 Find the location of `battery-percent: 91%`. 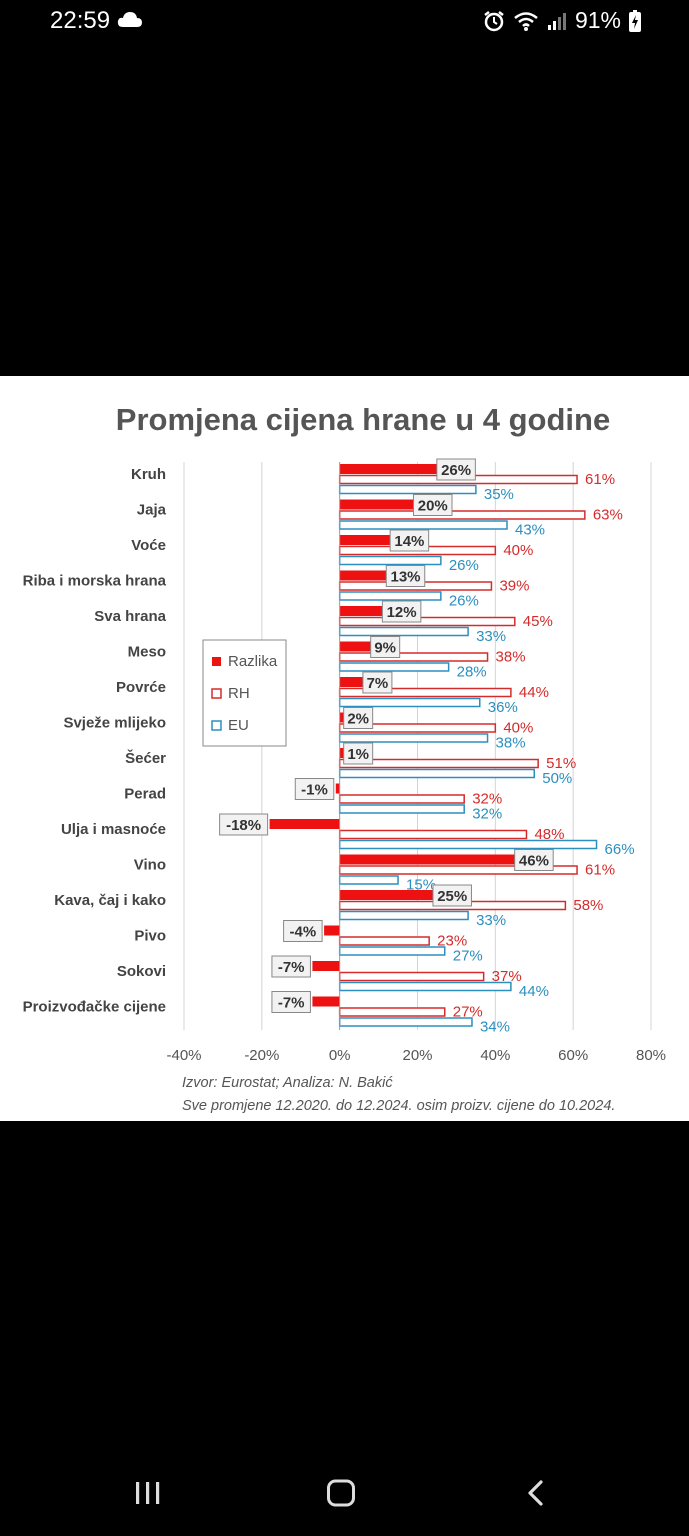

battery-percent: 91% is located at coordinates (597, 20).